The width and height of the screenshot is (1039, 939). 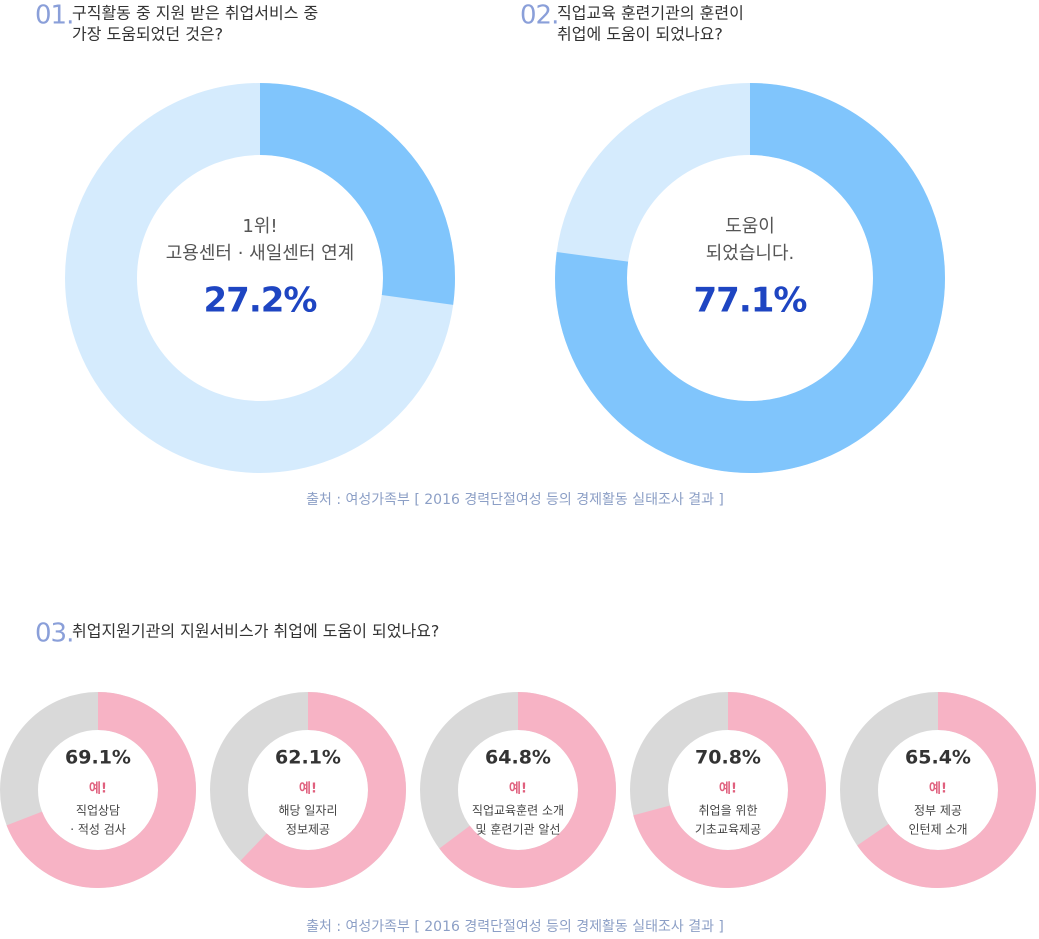 What do you see at coordinates (260, 253) in the screenshot?
I see `center-label: 고용센터 · 새일센터 연계` at bounding box center [260, 253].